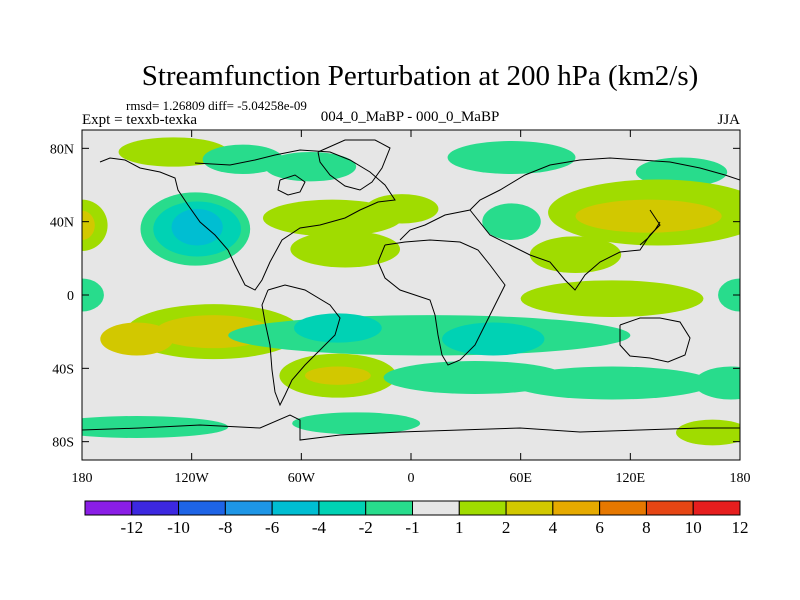  I want to click on colorbar-label: -10, so click(178, 527).